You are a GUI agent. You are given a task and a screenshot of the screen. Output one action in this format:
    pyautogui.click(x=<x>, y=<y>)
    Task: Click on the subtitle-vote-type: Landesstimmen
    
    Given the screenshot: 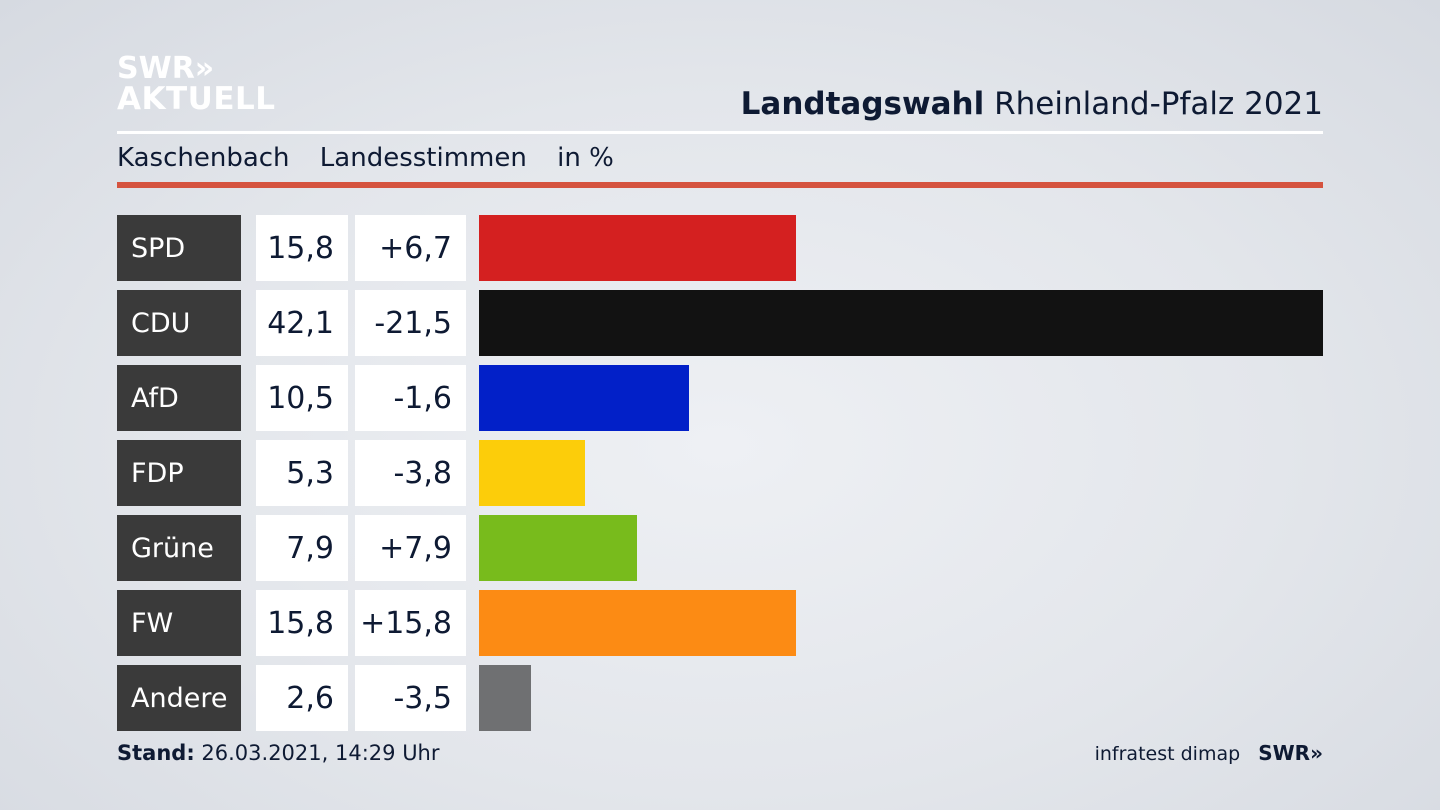 What is the action you would take?
    pyautogui.click(x=423, y=158)
    